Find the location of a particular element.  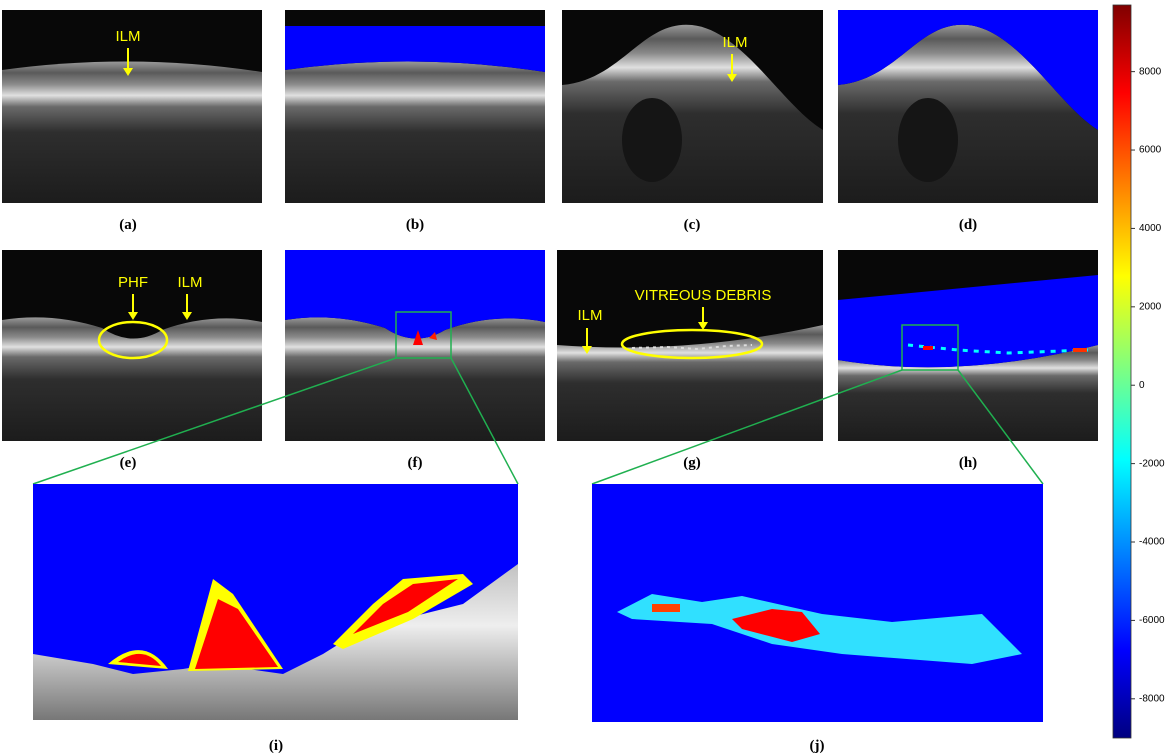

colorbar is located at coordinates (1122, 371).